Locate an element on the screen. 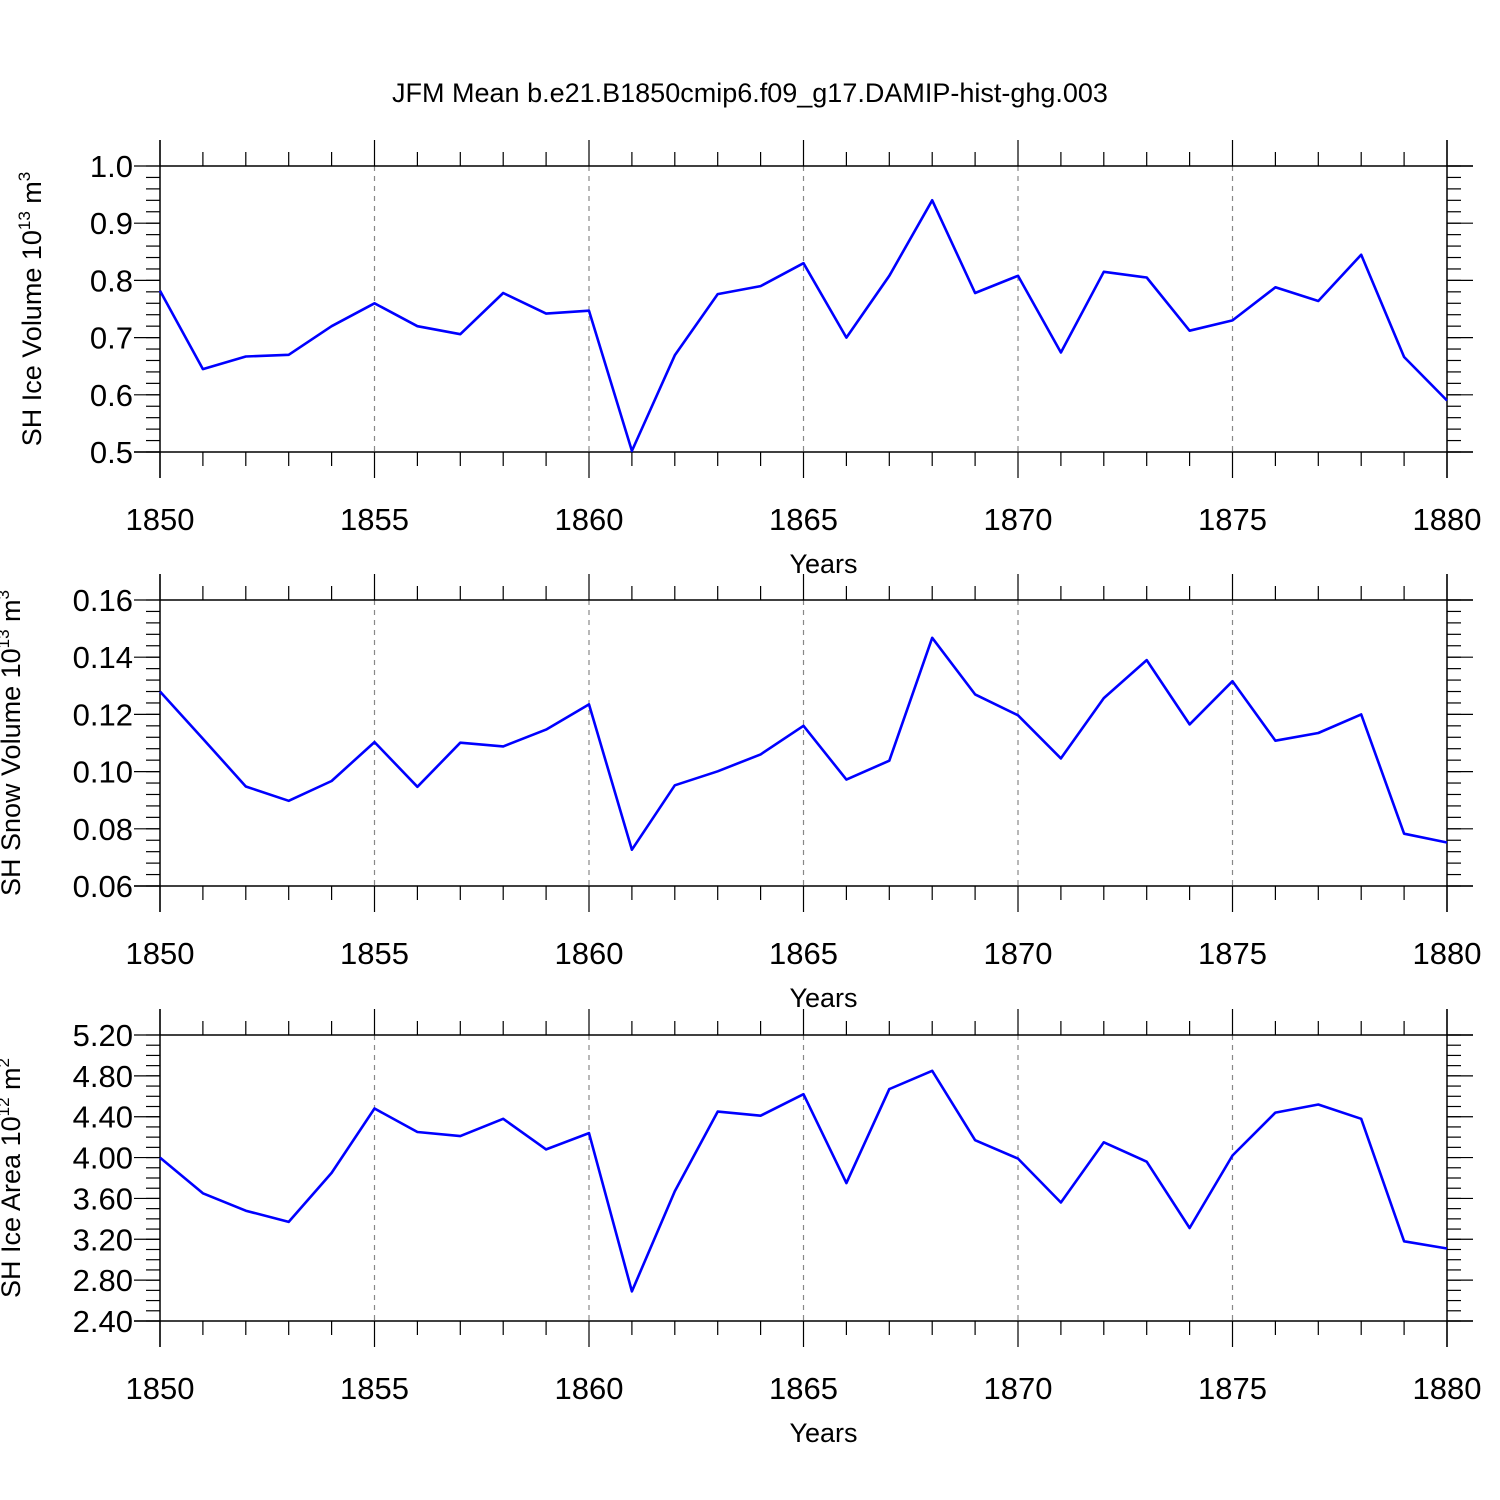 Image resolution: width=1500 pixels, height=1500 pixels. y-axis-label: SH Snow Volume 1013 m3 is located at coordinates (13, 743).